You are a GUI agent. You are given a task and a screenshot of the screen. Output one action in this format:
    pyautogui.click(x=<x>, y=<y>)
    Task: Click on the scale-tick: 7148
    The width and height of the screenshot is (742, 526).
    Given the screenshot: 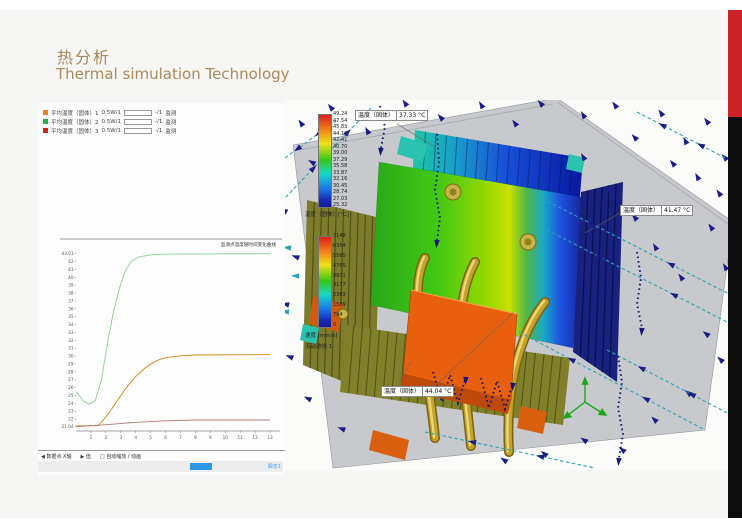 What is the action you would take?
    pyautogui.click(x=339, y=236)
    